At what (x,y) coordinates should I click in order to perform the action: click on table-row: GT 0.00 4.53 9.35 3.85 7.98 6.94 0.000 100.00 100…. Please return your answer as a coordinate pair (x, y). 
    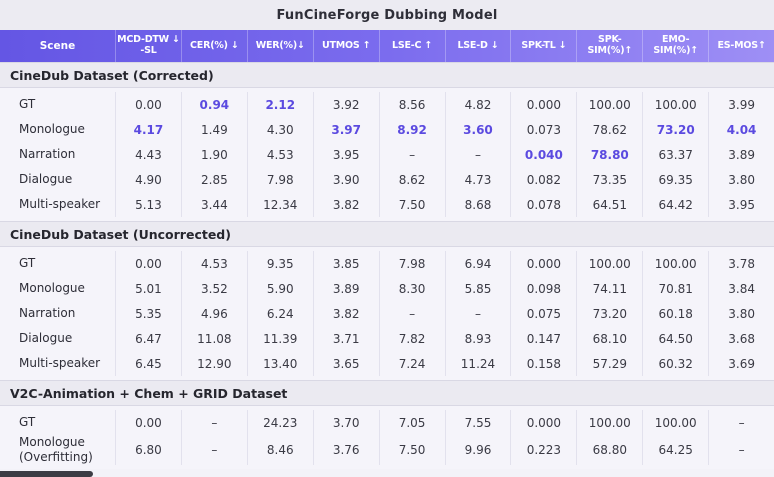
    Looking at the image, I should click on (387, 263).